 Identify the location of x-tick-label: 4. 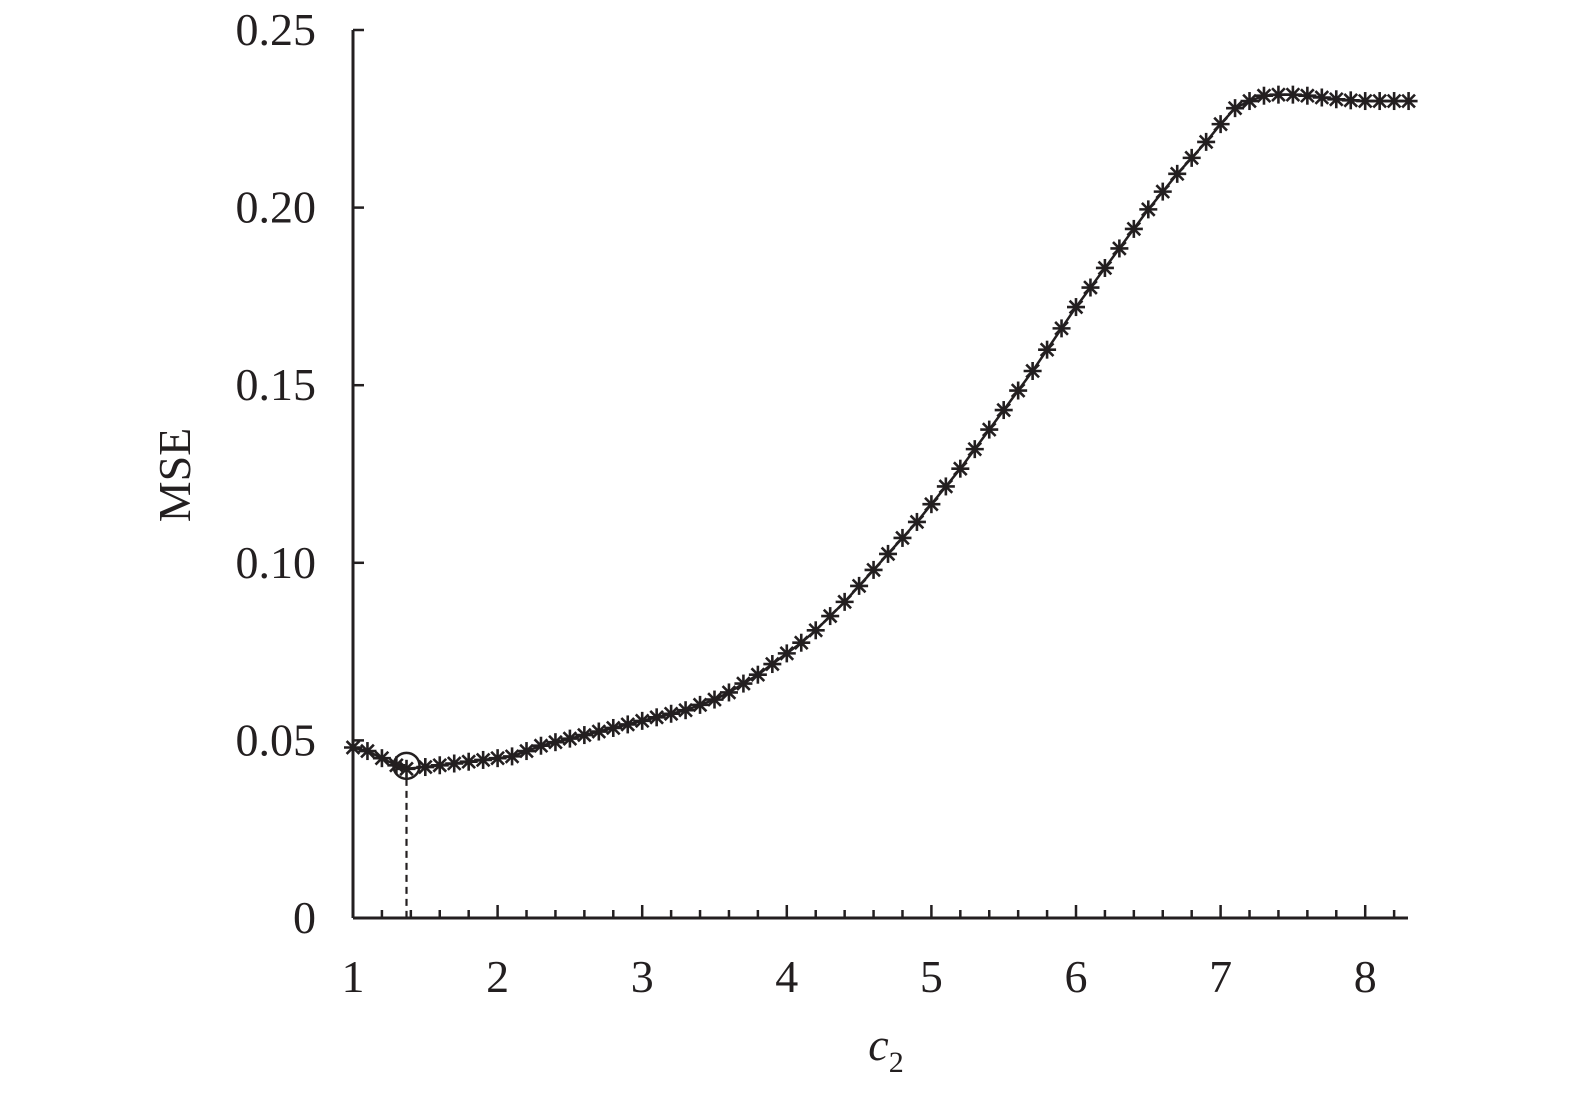
(786, 976).